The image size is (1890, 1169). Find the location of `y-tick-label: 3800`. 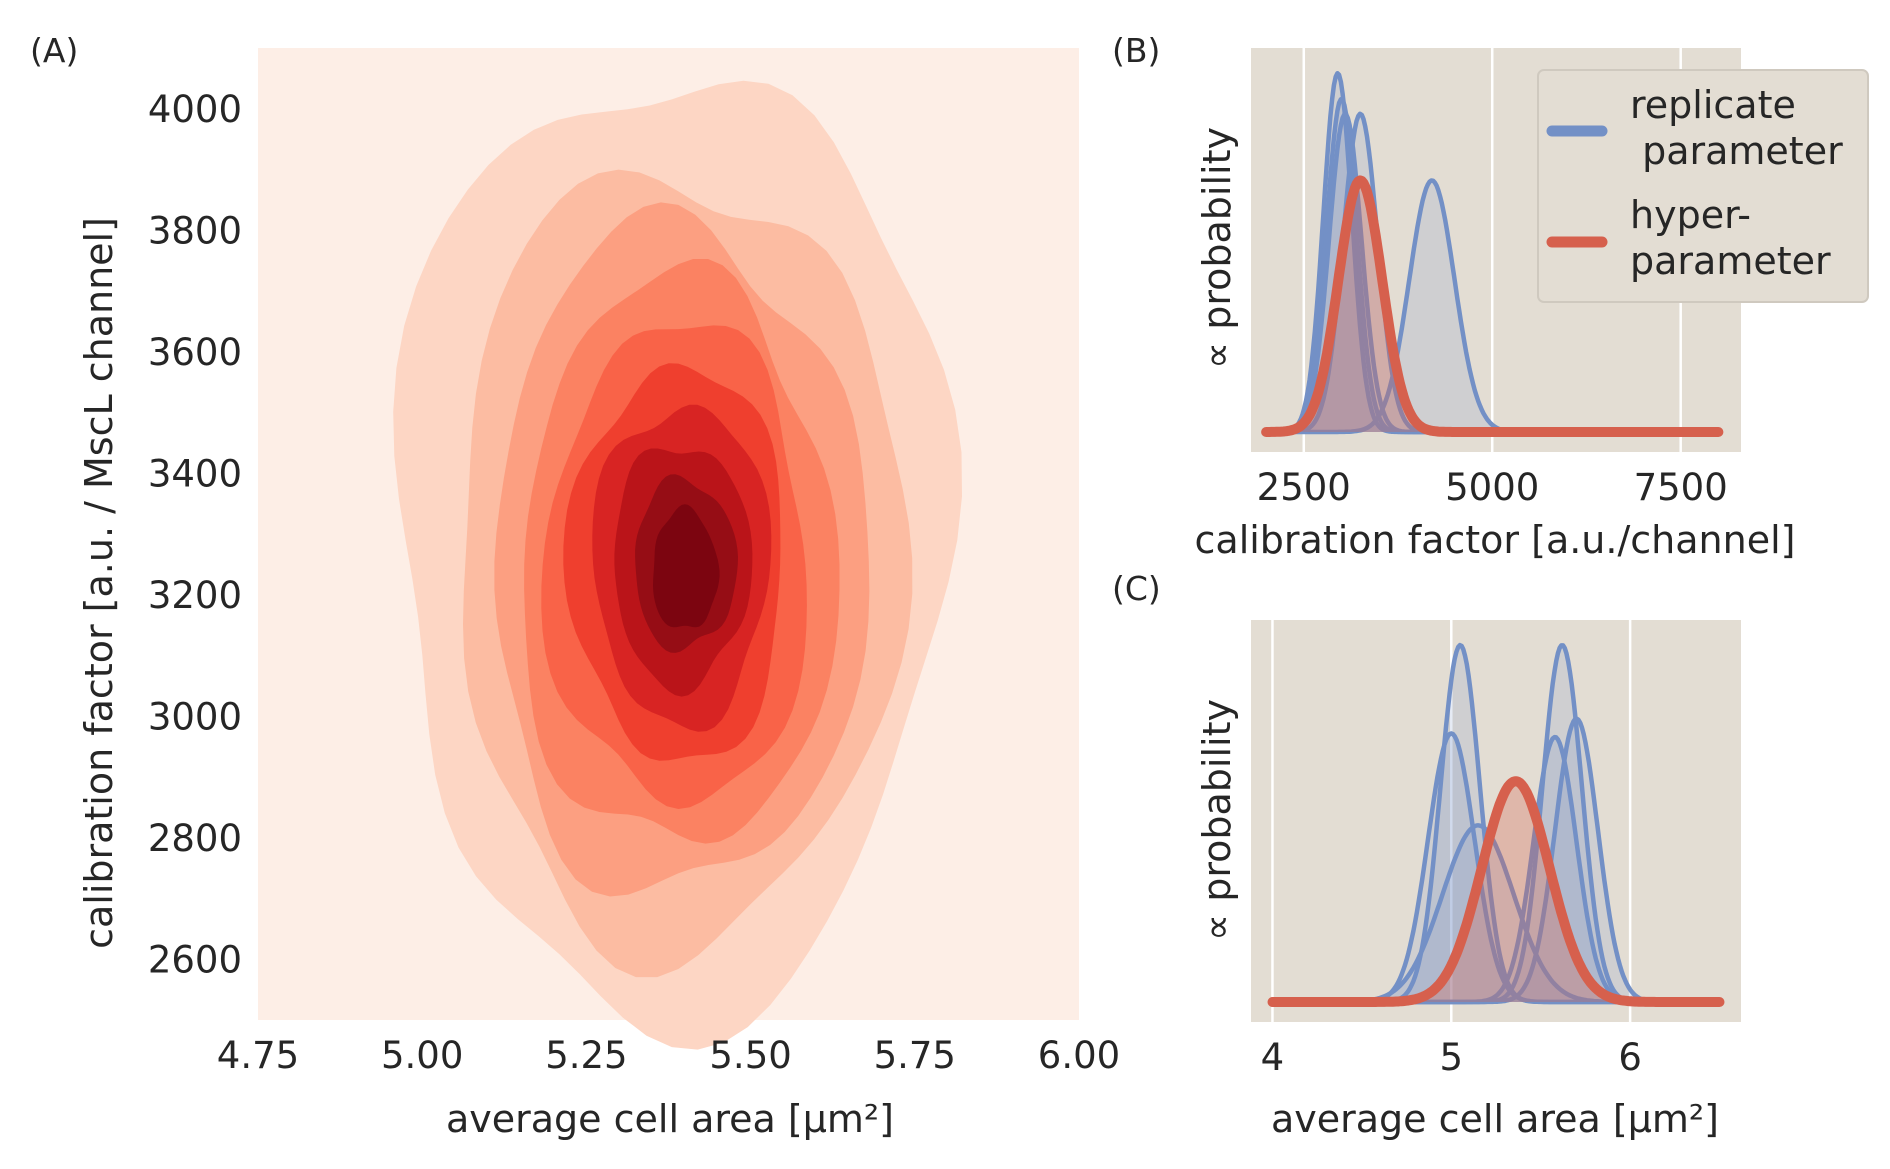

y-tick-label: 3800 is located at coordinates (195, 230).